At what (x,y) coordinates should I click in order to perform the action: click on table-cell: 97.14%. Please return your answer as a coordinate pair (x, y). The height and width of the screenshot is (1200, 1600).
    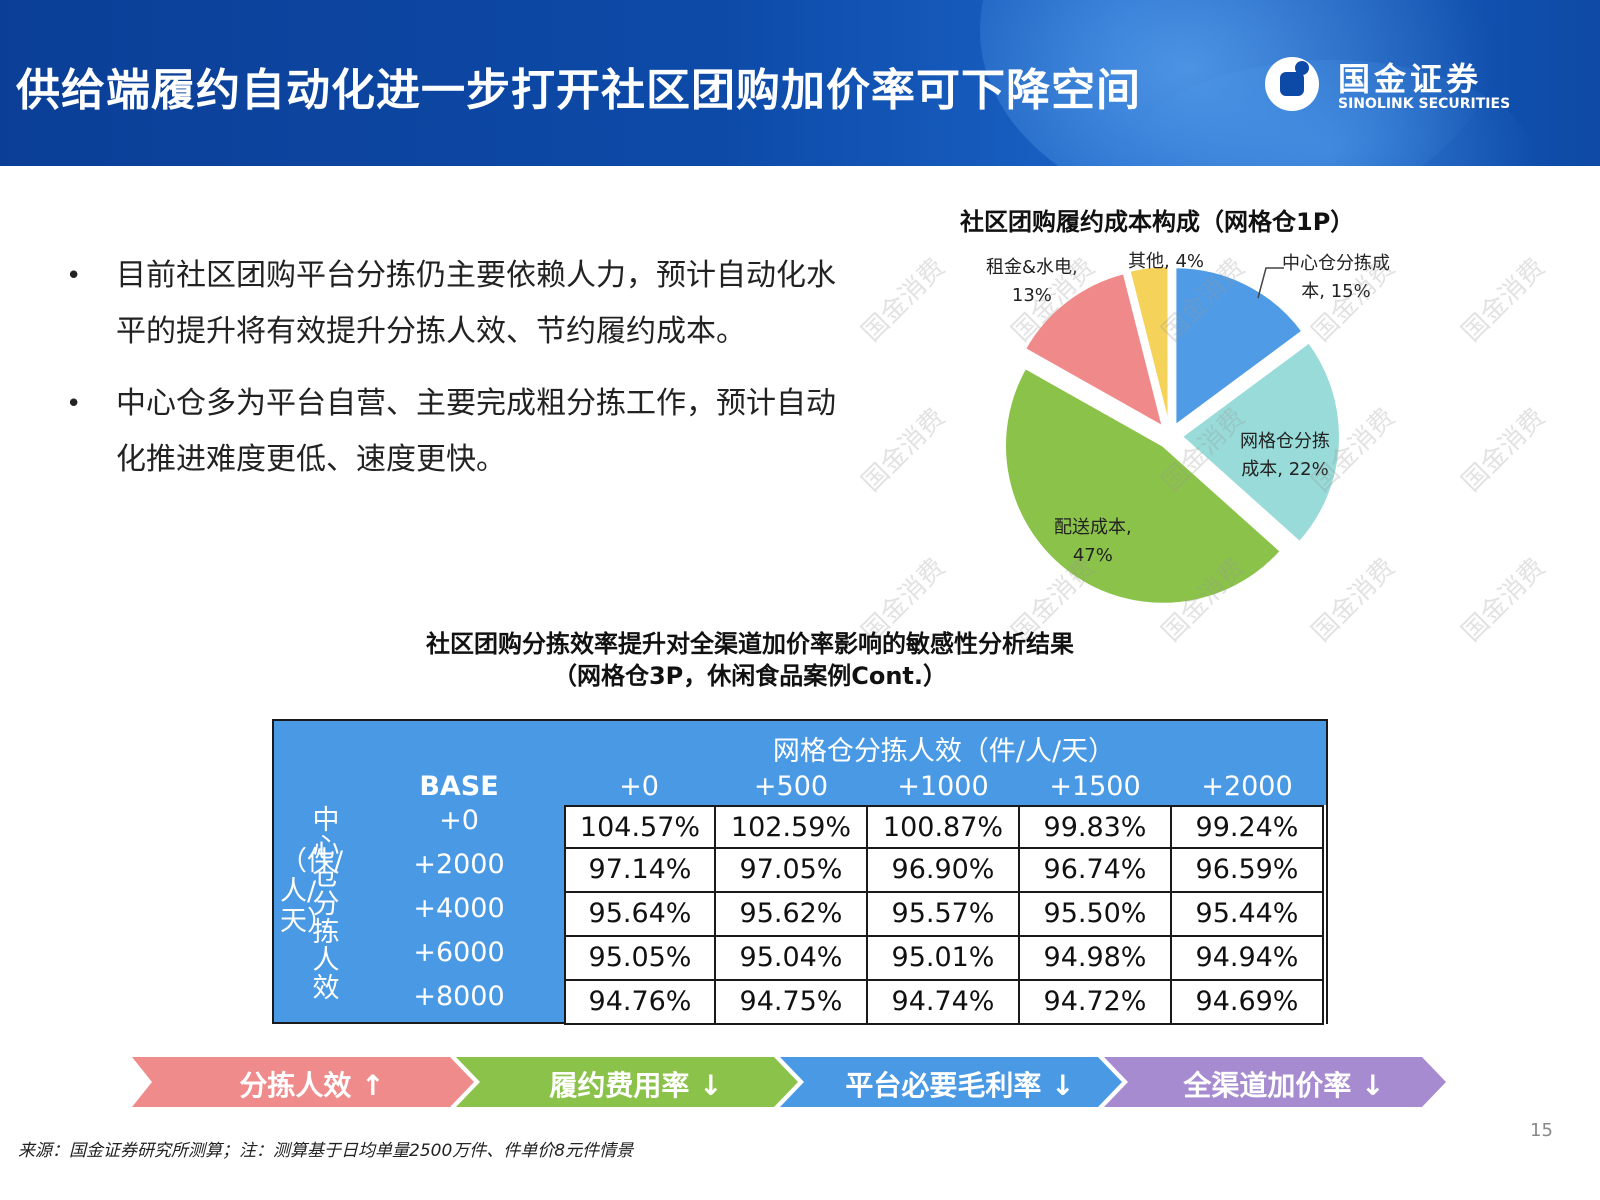
    Looking at the image, I should click on (640, 871).